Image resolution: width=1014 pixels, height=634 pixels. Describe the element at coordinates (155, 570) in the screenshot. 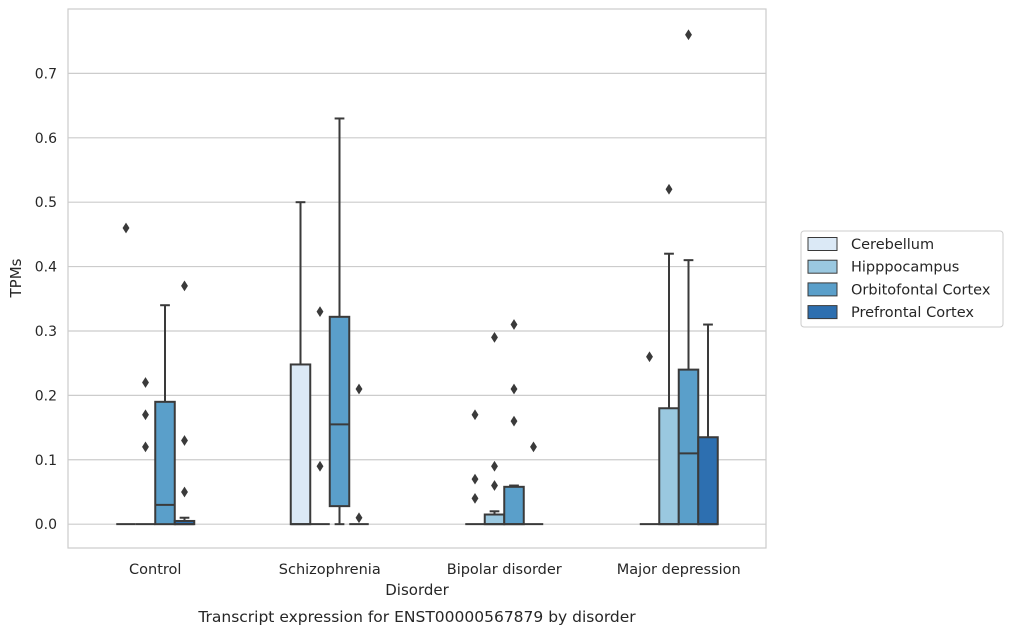

I see `x-tick-label: Control` at that location.